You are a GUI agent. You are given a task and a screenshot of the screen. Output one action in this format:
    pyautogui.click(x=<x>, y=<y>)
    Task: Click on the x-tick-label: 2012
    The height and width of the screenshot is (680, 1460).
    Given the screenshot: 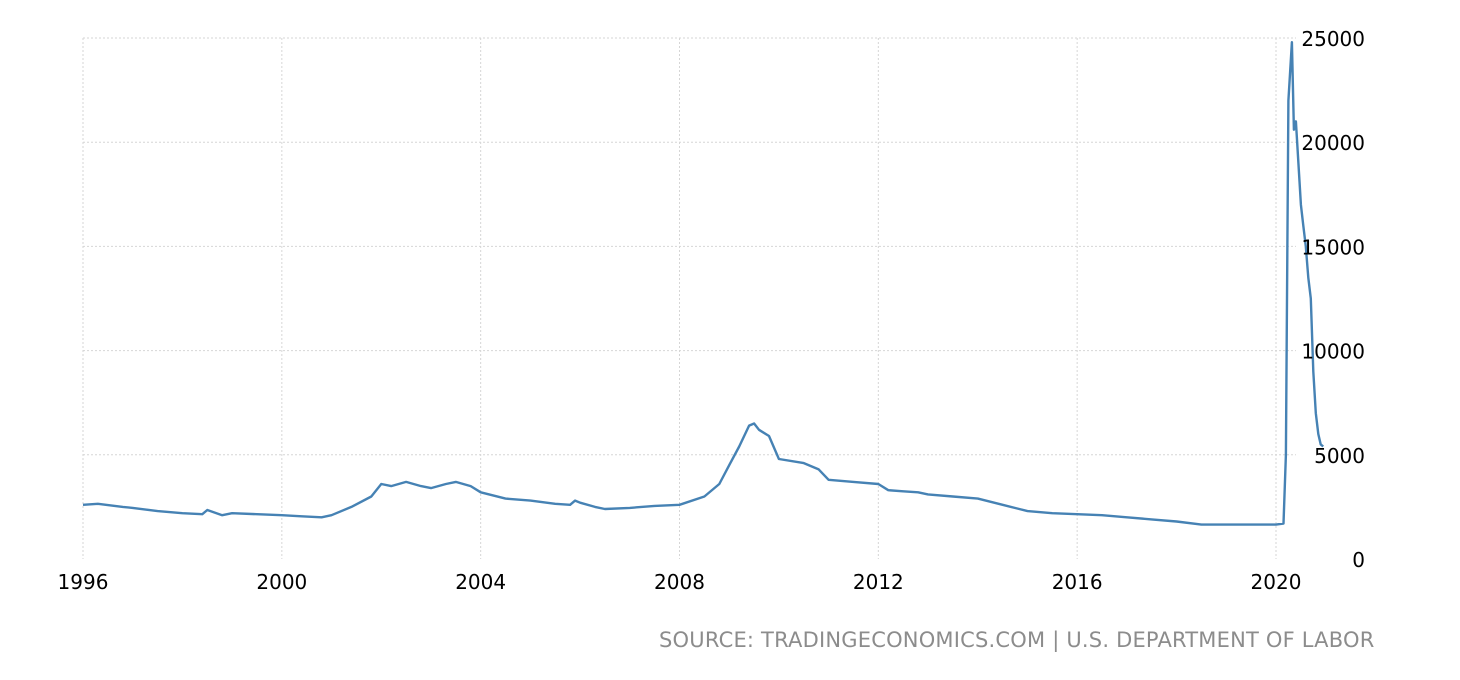 What is the action you would take?
    pyautogui.click(x=878, y=582)
    